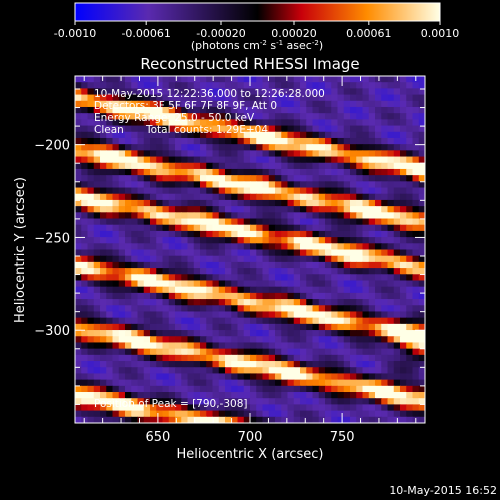  Describe the element at coordinates (20, 250) in the screenshot. I see `y-axis-label: Heliocentric Y (arcsec)` at that location.